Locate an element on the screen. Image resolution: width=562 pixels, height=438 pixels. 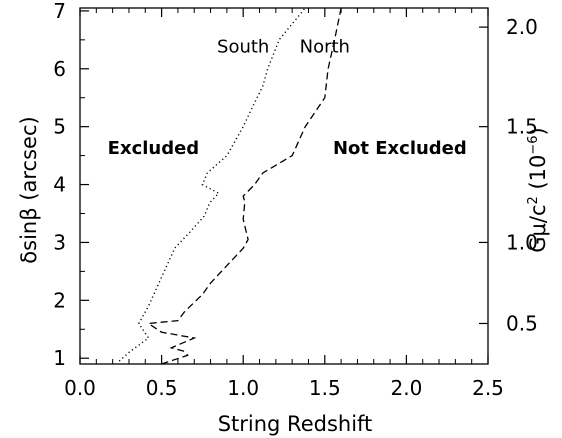
x-tick-label: 1.0 is located at coordinates (243, 388).